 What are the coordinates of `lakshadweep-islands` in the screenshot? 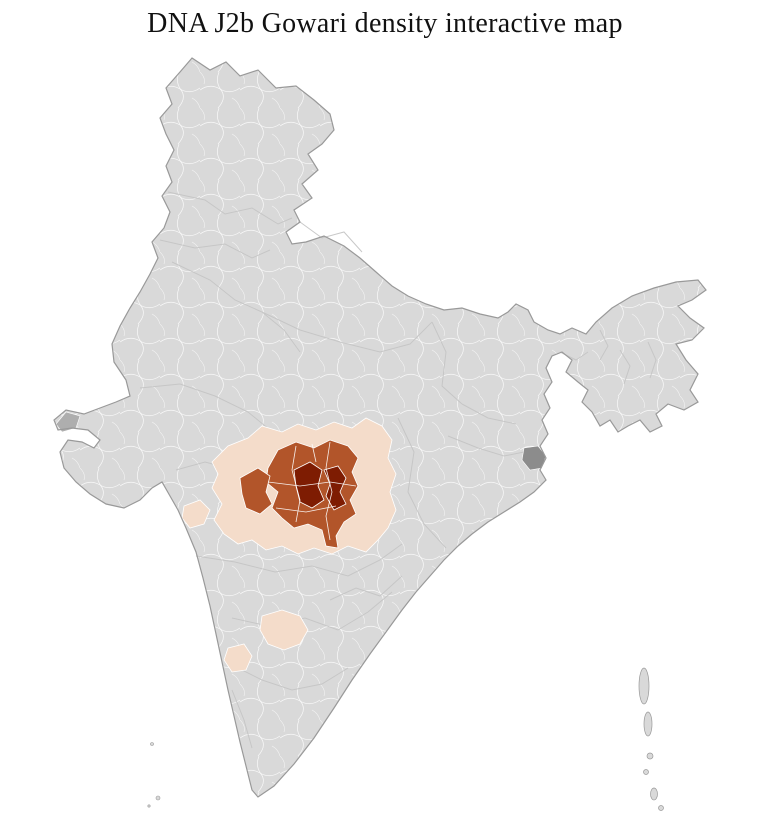 It's located at (154, 775).